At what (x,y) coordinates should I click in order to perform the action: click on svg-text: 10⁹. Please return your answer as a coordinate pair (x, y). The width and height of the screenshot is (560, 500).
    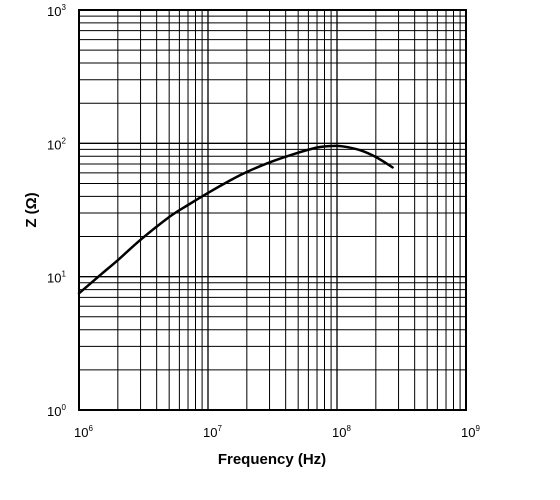
    Looking at the image, I should click on (470, 432).